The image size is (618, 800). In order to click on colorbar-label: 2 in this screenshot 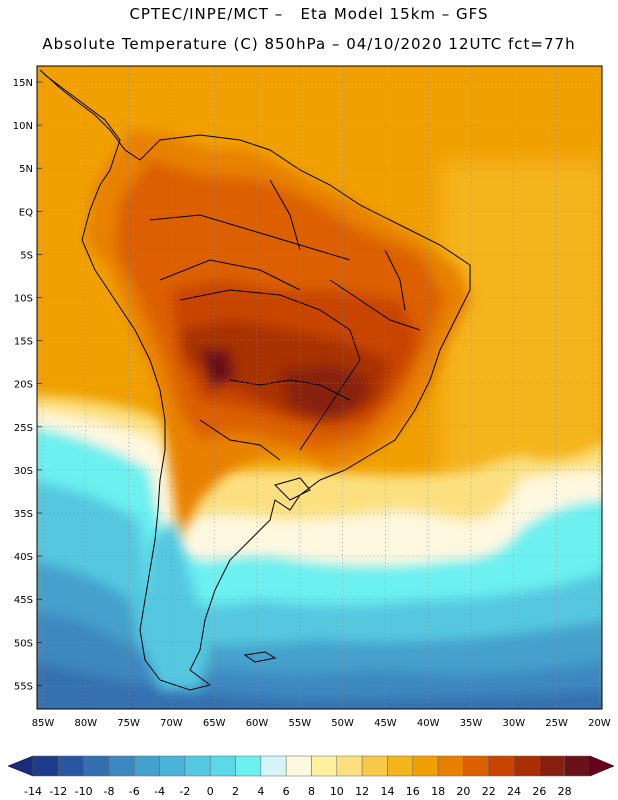, I will do `click(235, 791)`.